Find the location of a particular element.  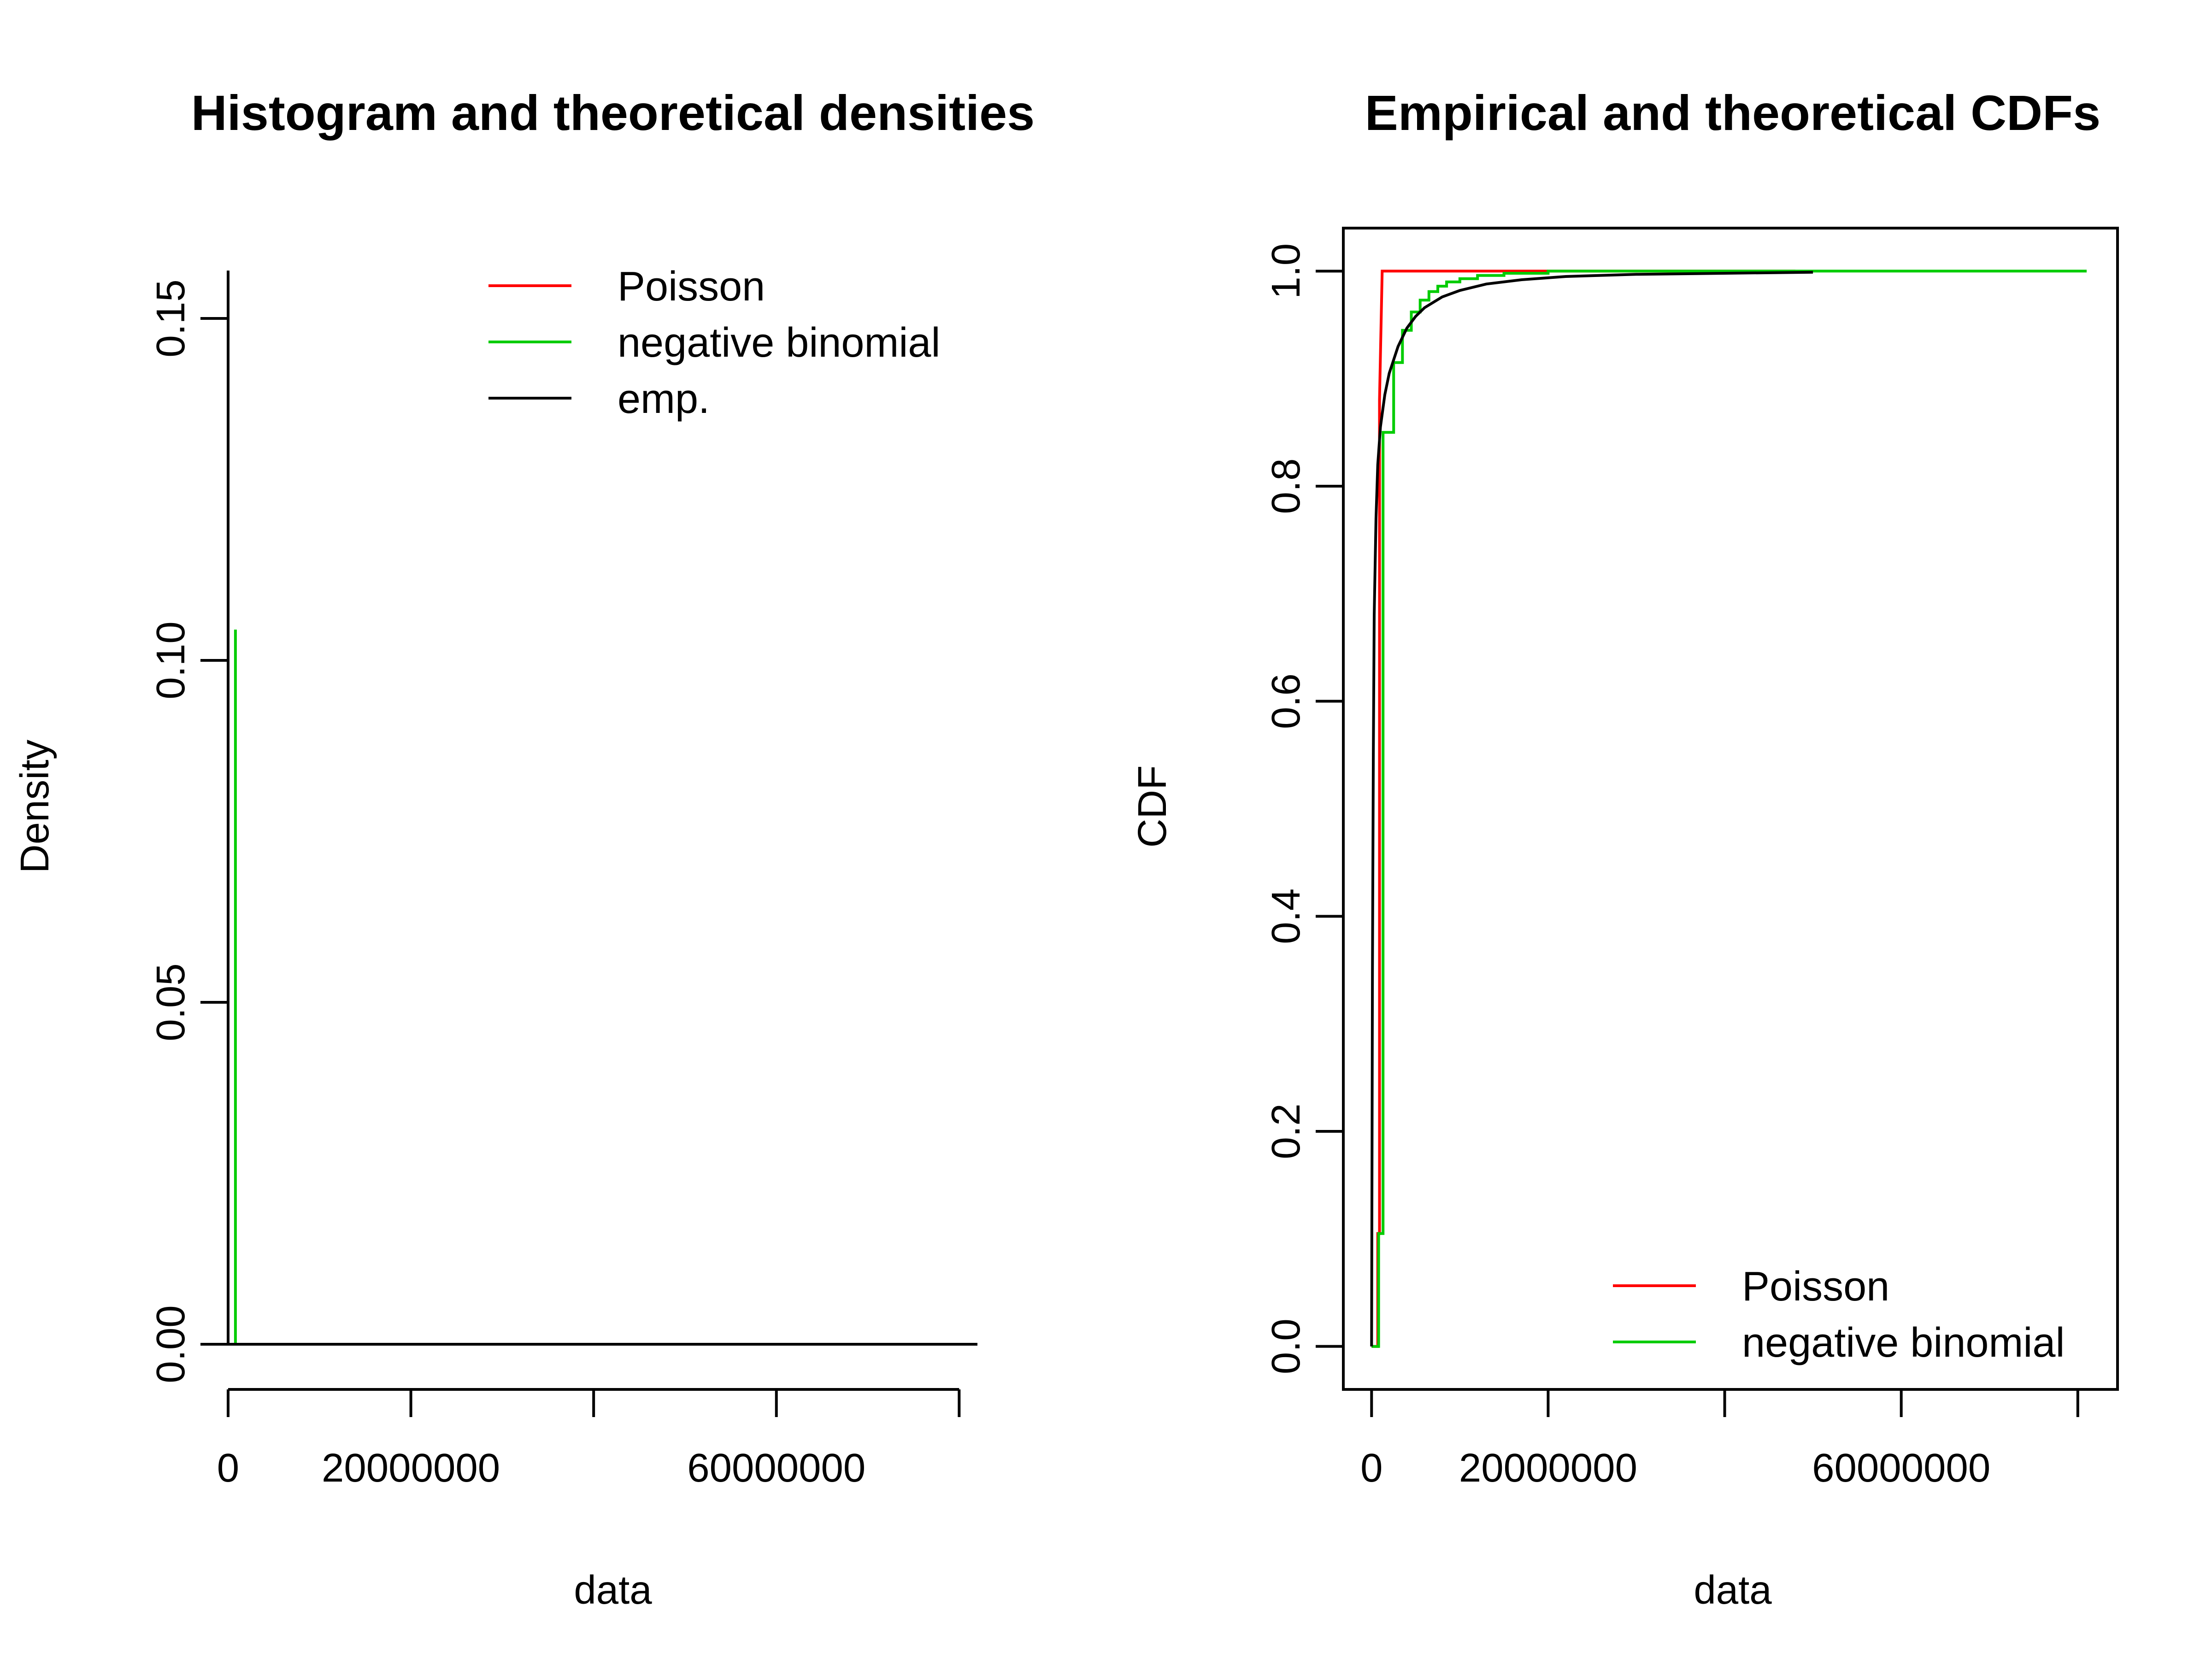

right-y-tick-label: 1.0 is located at coordinates (1286, 271).